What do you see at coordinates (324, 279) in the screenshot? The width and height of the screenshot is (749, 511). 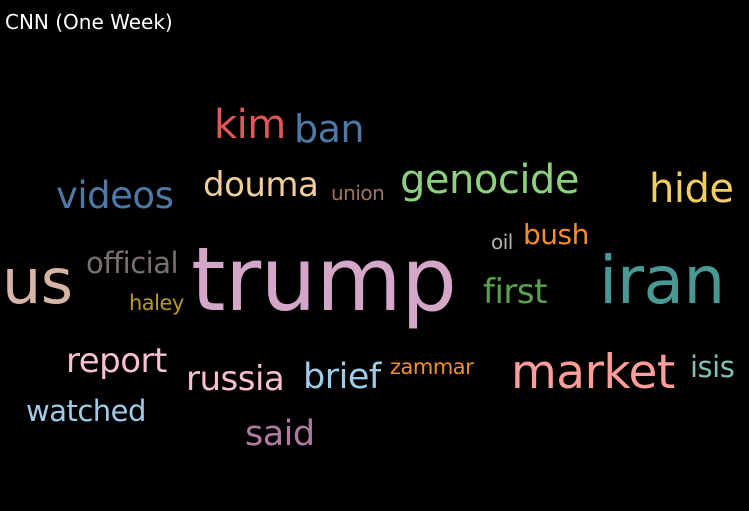 I see `word-trump: trump` at bounding box center [324, 279].